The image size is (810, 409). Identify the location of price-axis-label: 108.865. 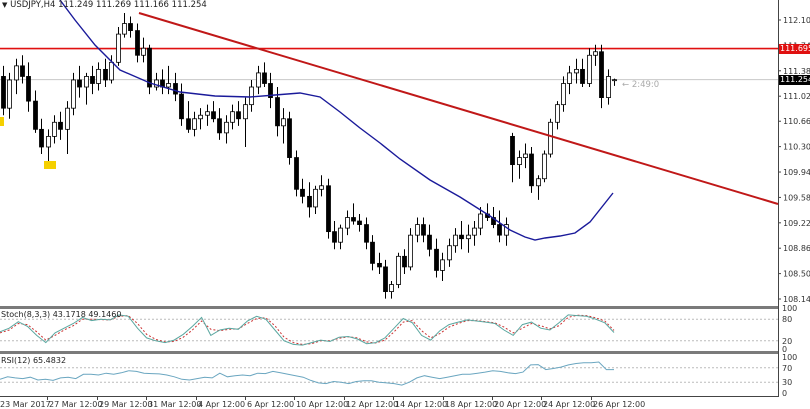
(796, 248).